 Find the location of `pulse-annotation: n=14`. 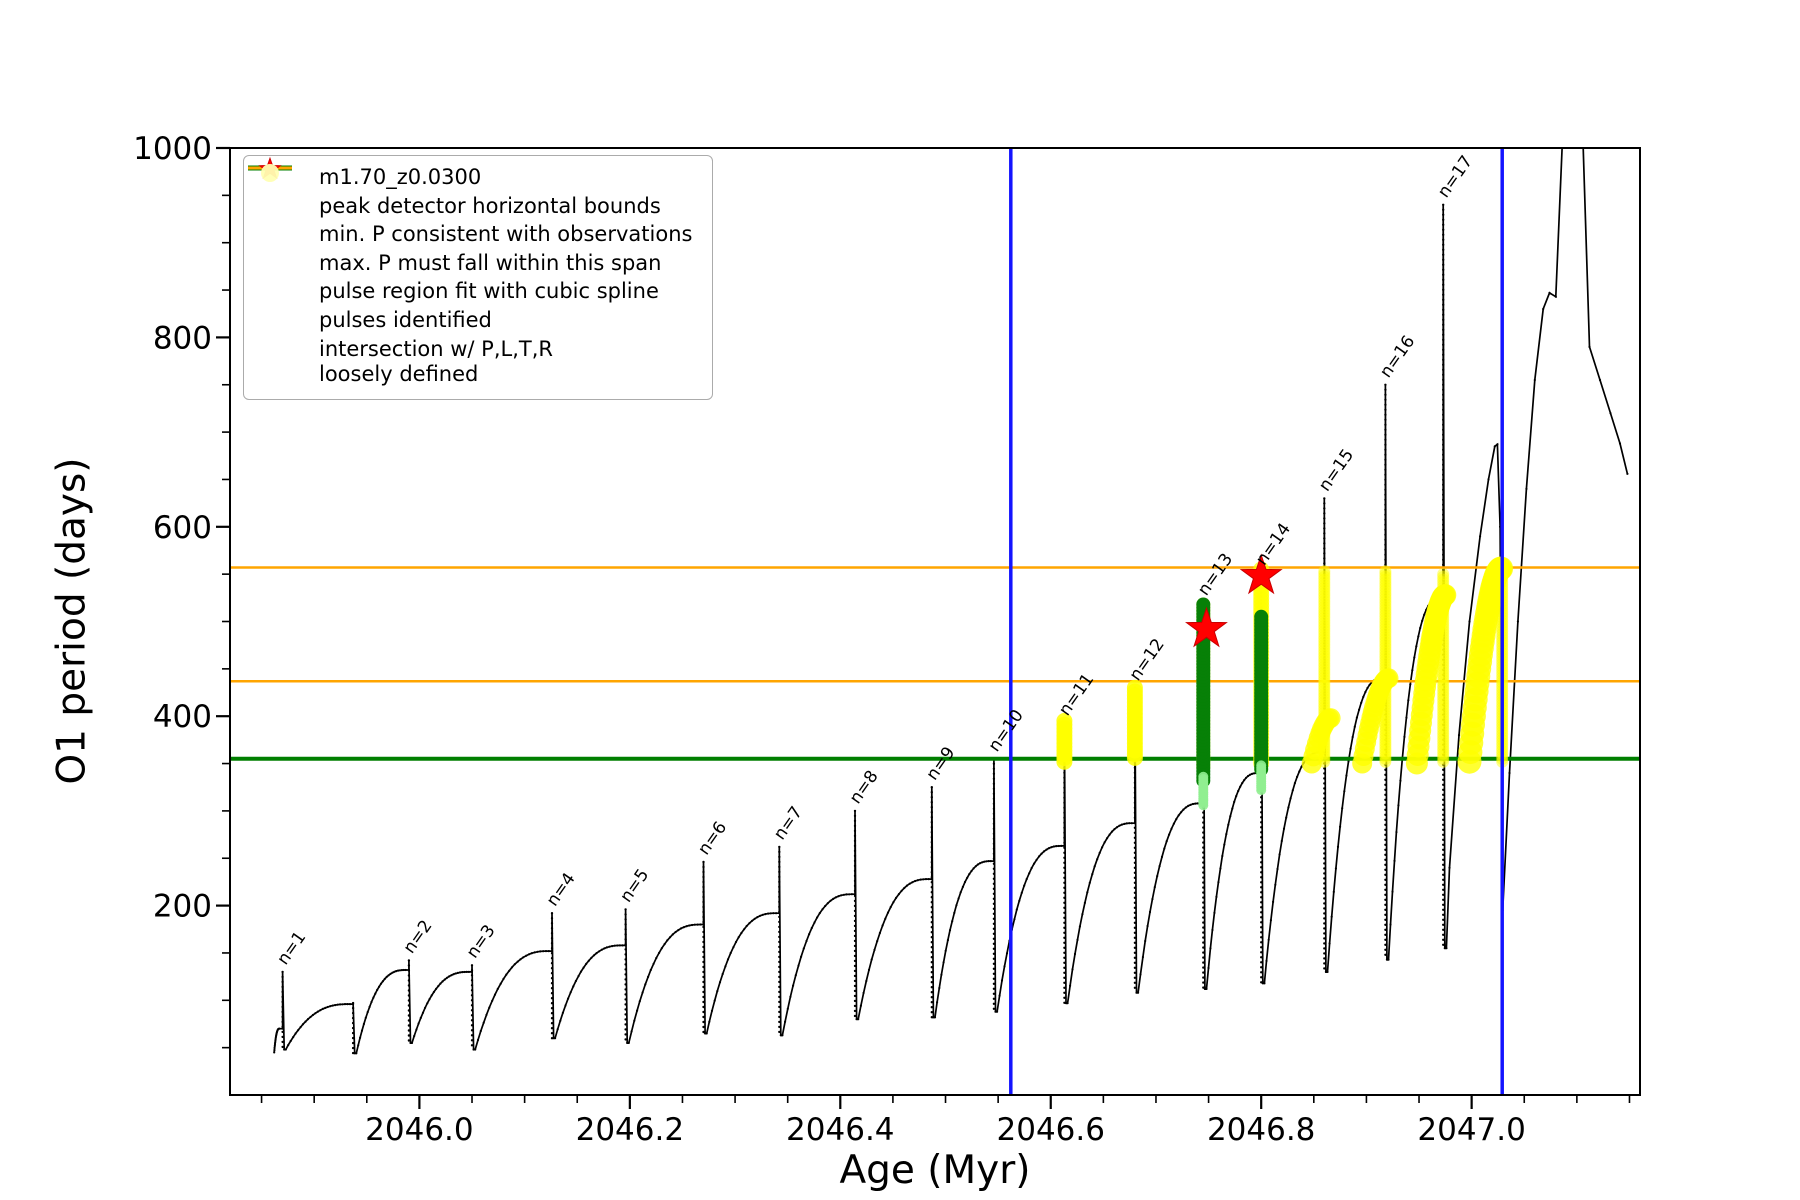

pulse-annotation: n=14 is located at coordinates (1273, 544).